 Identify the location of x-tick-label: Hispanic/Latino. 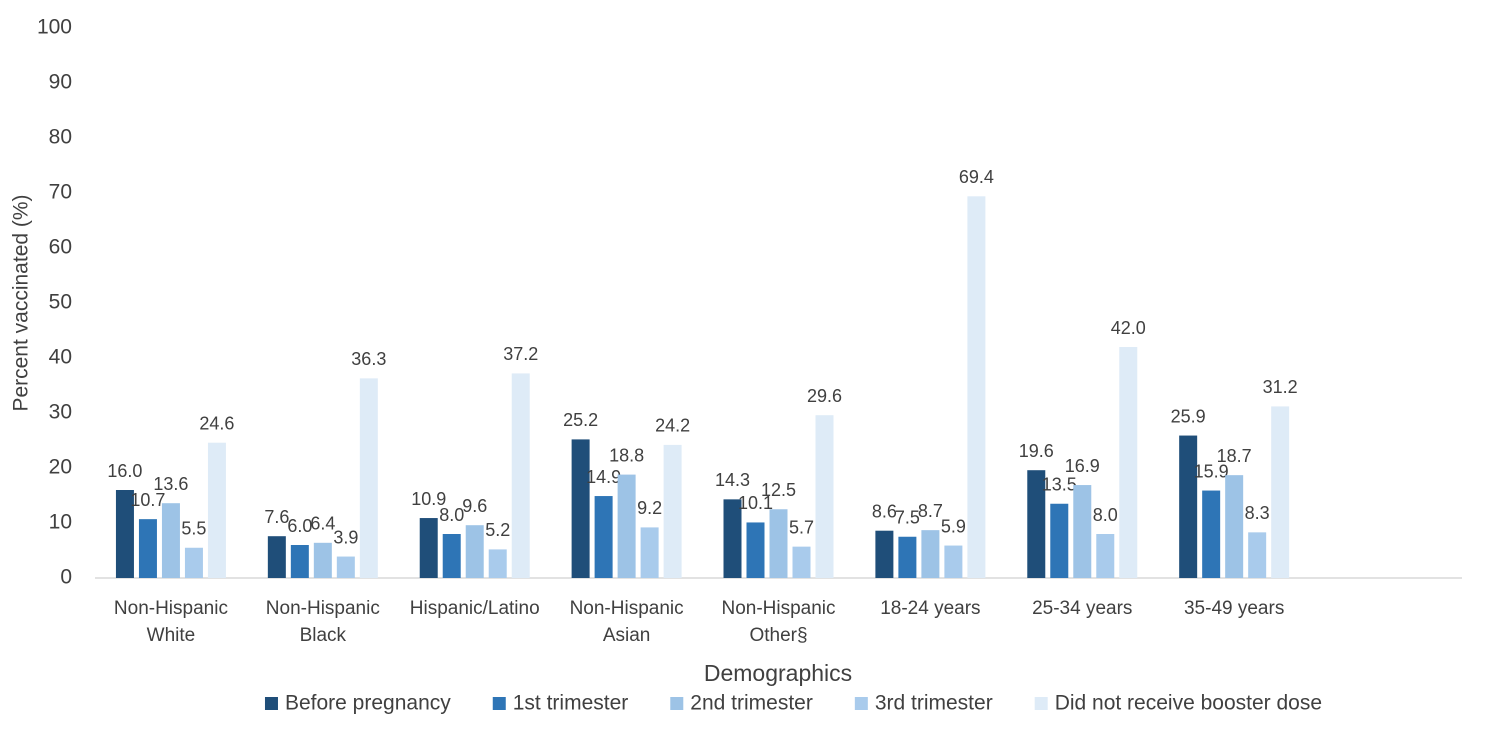
(475, 608).